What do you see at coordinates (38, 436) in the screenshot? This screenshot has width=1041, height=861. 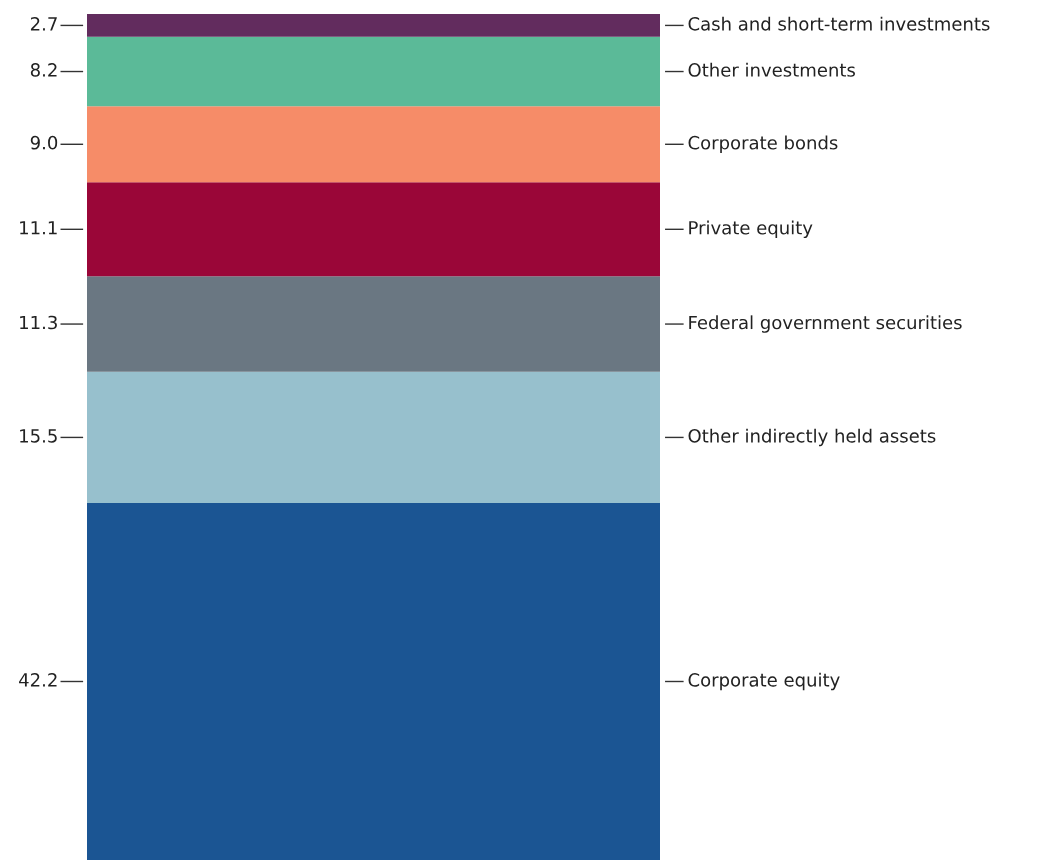 I see `data-label: 15.5` at bounding box center [38, 436].